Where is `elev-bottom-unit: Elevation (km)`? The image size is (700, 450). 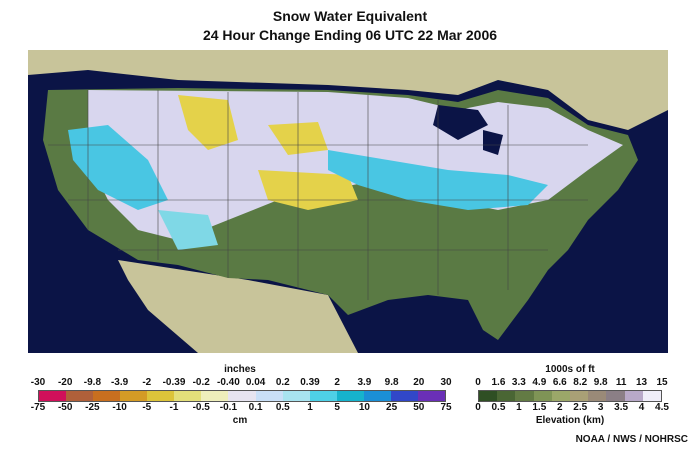
elev-bottom-unit: Elevation (km) is located at coordinates (570, 420).